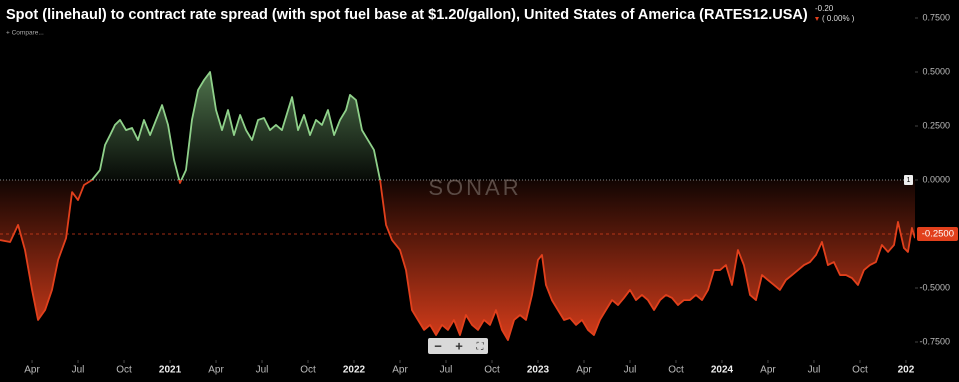 The height and width of the screenshot is (382, 959). Describe the element at coordinates (438, 345) in the screenshot. I see `zoom-out: −` at that location.